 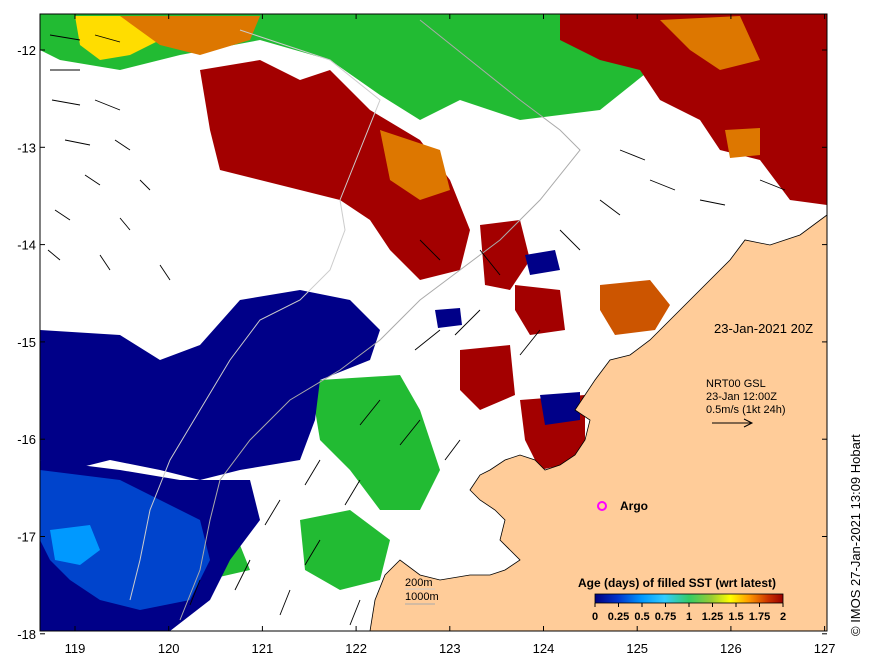 What do you see at coordinates (263, 648) in the screenshot?
I see `x-tick-label: 121` at bounding box center [263, 648].